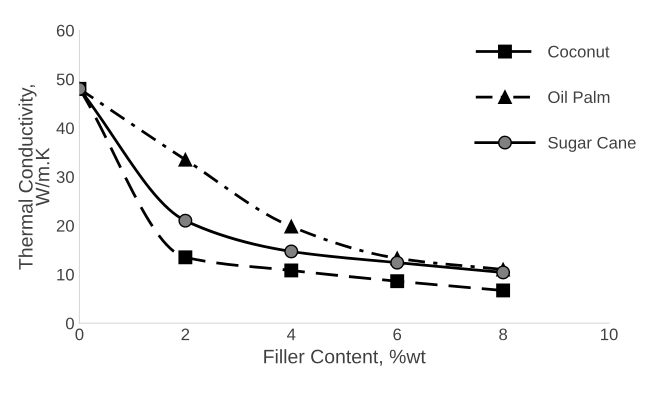 The height and width of the screenshot is (404, 662). I want to click on x-tick-label: 2, so click(186, 334).